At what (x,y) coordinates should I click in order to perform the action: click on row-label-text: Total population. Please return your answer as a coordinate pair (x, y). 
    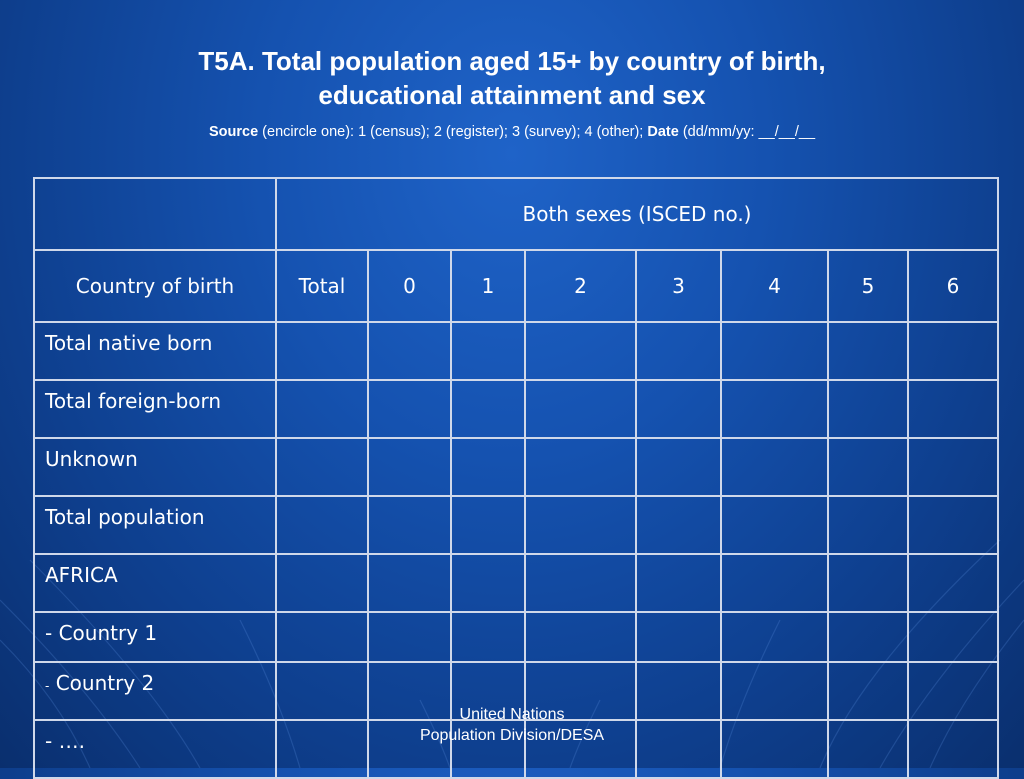
    Looking at the image, I should click on (125, 517).